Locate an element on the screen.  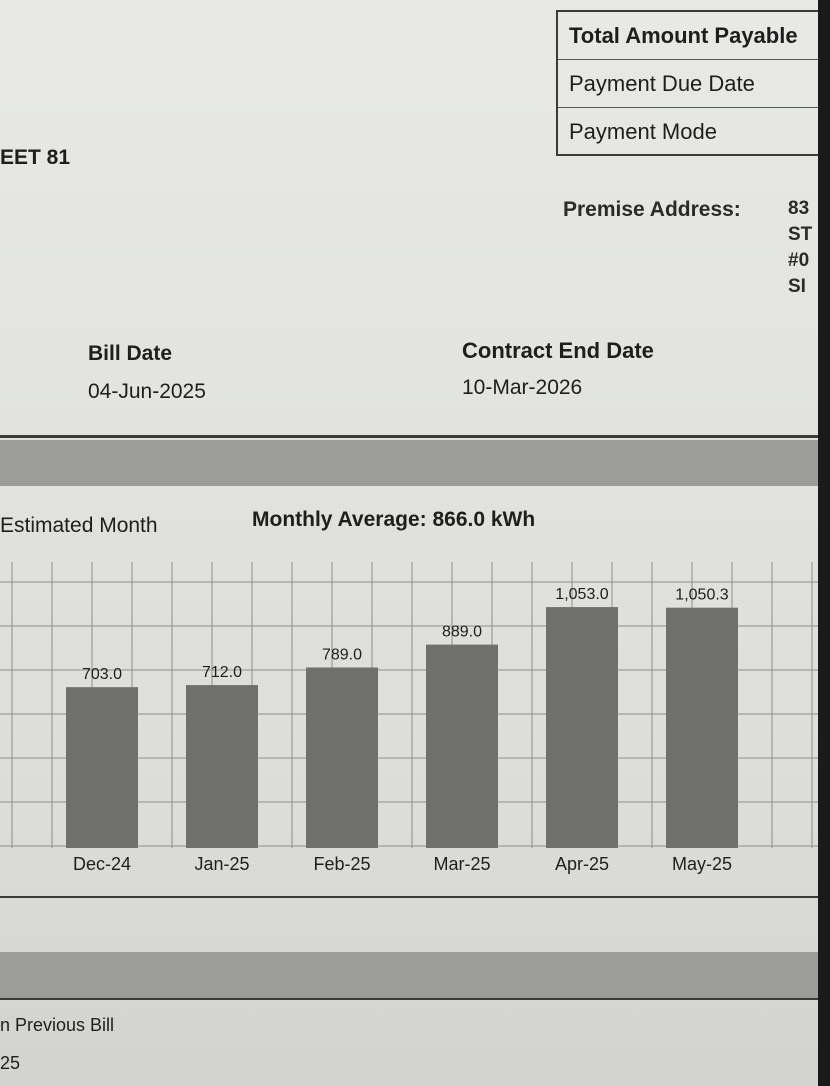
payment-mode-label: Payment Mode is located at coordinates (643, 131).